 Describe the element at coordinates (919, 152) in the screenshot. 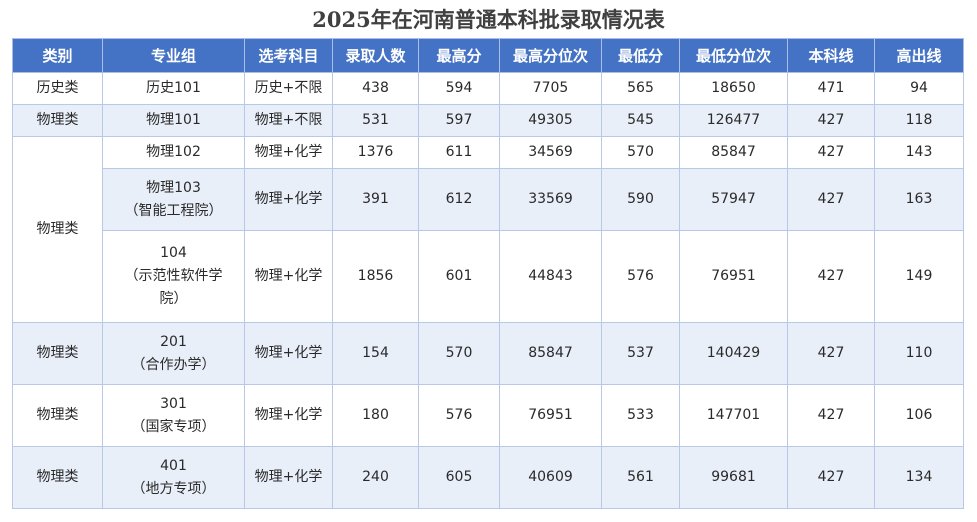

I see `cell-above-line: 143` at that location.